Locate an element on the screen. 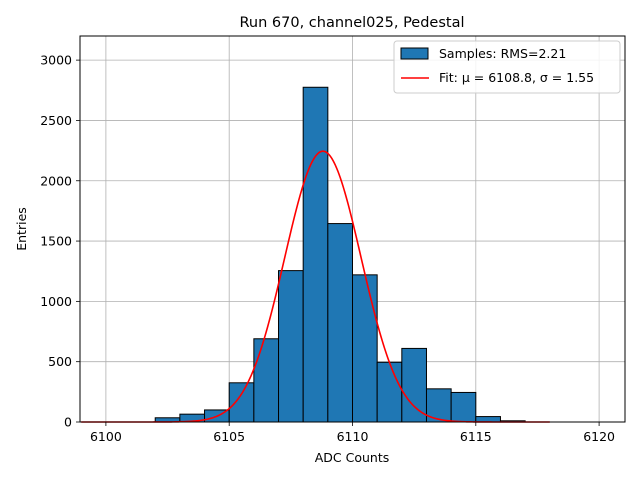  legend-box is located at coordinates (507, 67).